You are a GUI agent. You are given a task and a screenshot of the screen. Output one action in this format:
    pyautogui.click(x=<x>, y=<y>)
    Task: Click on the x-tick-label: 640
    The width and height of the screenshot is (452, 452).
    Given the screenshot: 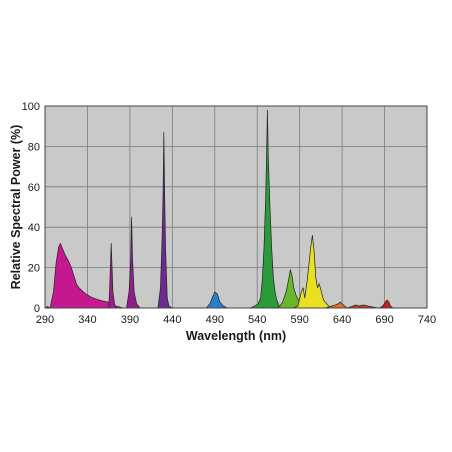 What is the action you would take?
    pyautogui.click(x=342, y=320)
    